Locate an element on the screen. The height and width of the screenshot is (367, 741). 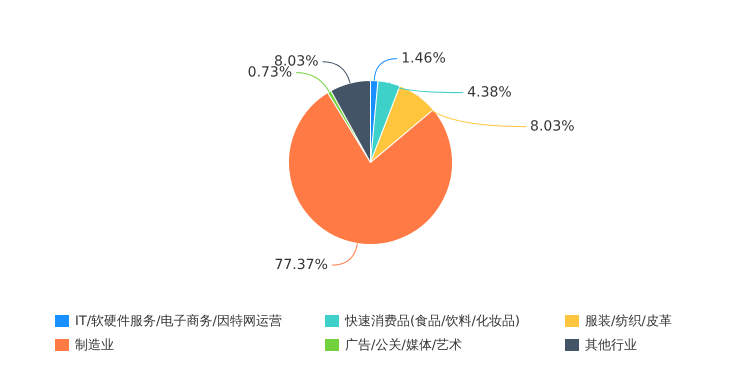
data-label: 77.37% is located at coordinates (301, 264).